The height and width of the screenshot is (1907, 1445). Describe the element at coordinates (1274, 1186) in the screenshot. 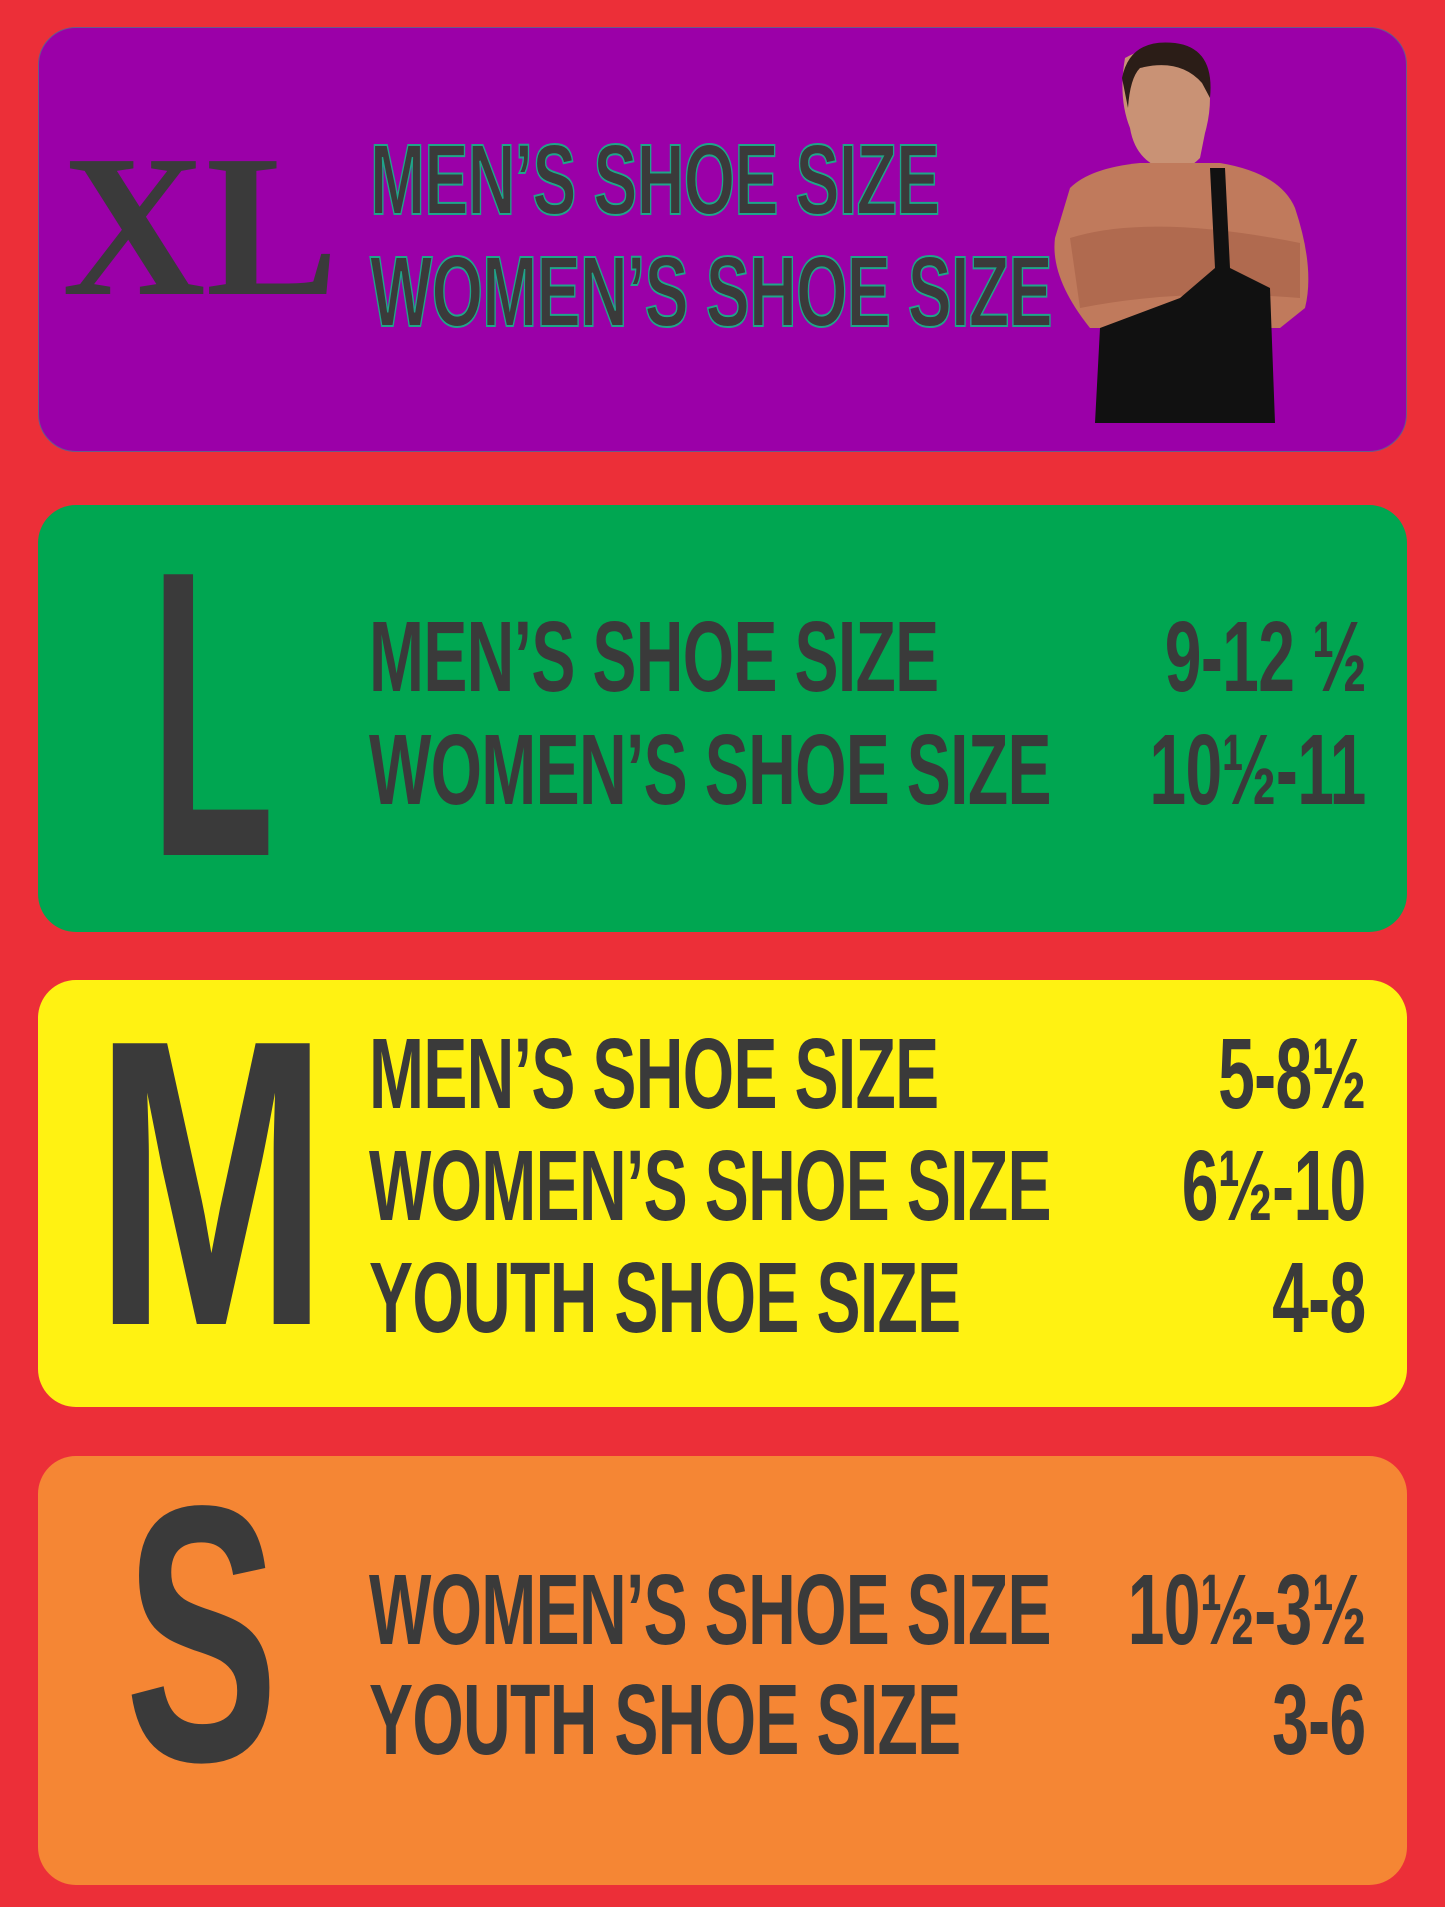

I see `size-value: 6½-10` at that location.